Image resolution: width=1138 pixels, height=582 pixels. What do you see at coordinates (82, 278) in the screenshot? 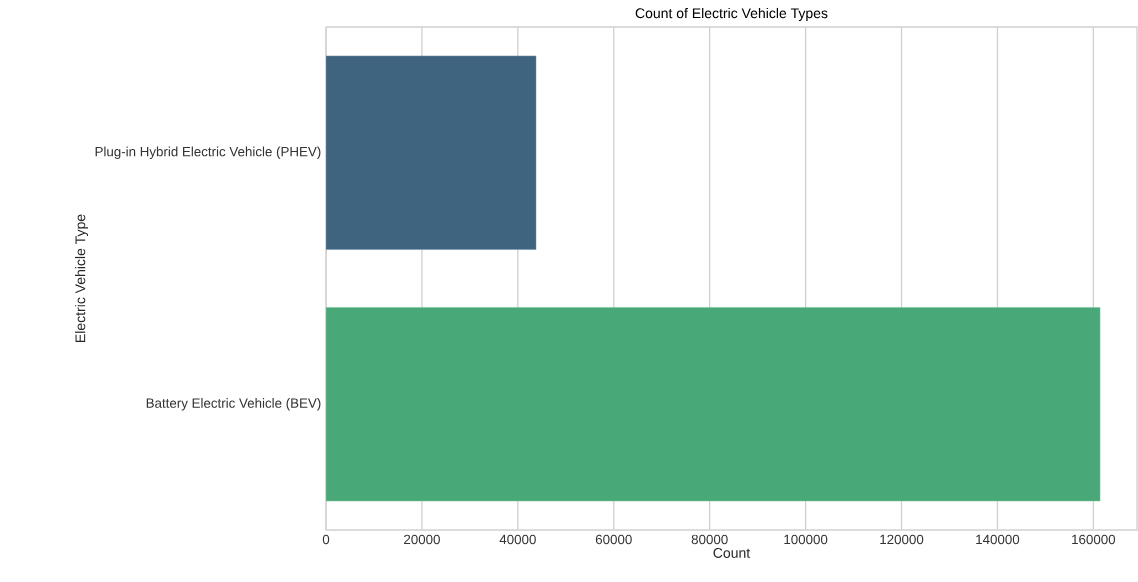
I see `y-axis-title: Electric Vehicle Type` at bounding box center [82, 278].